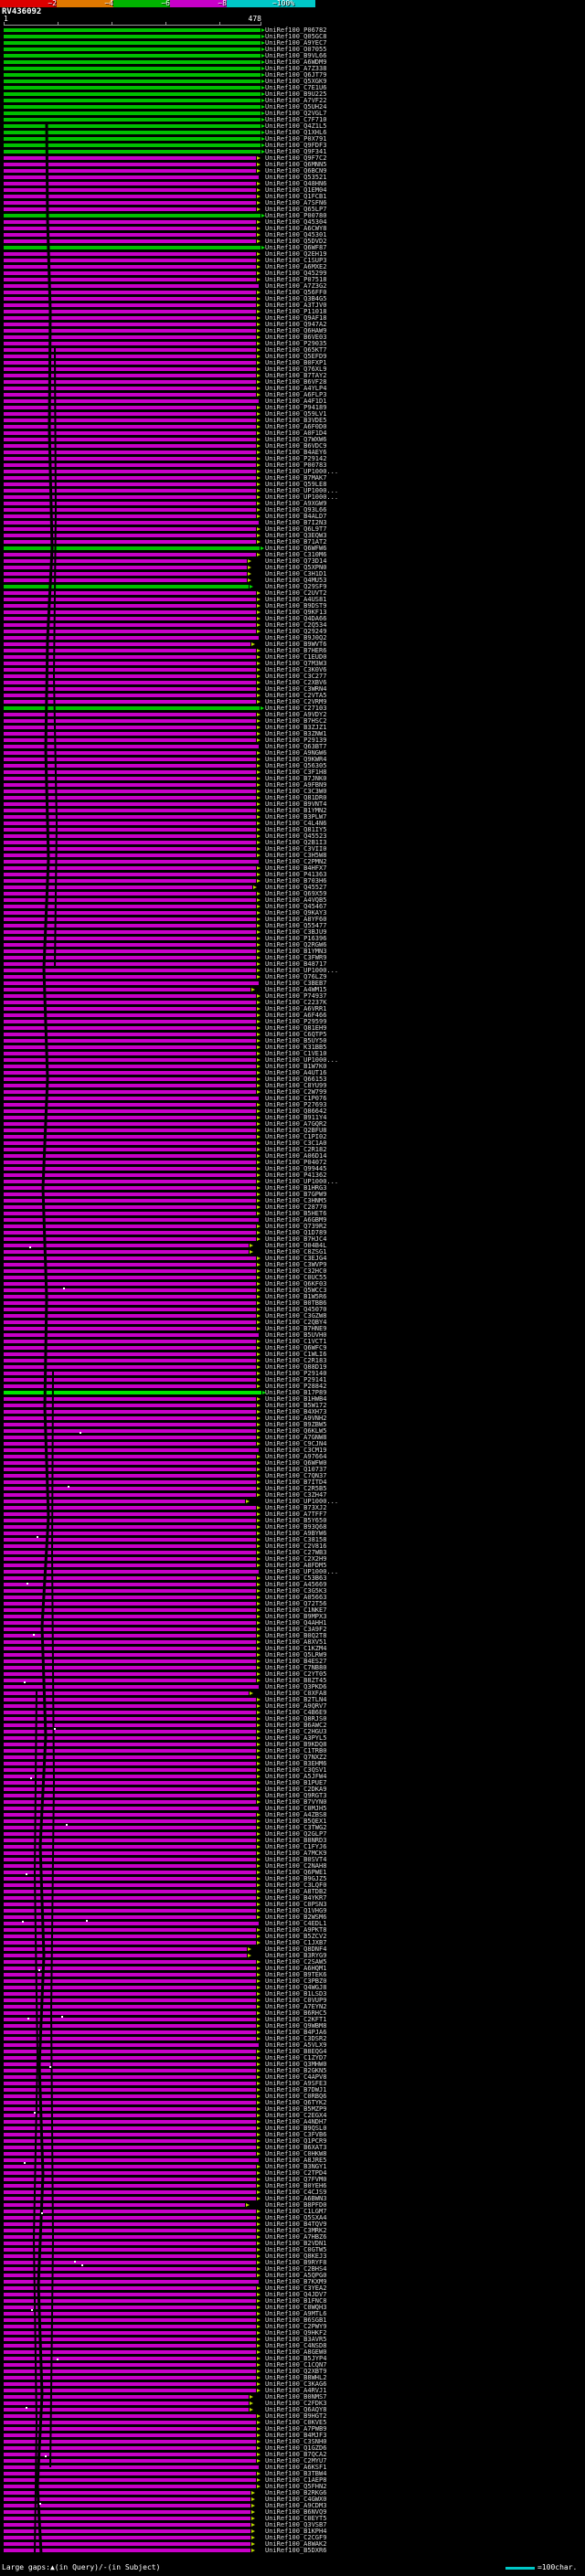 This screenshot has height=2576, width=585. I want to click on hit-label: UniRef100_Q3EQW3, so click(296, 535).